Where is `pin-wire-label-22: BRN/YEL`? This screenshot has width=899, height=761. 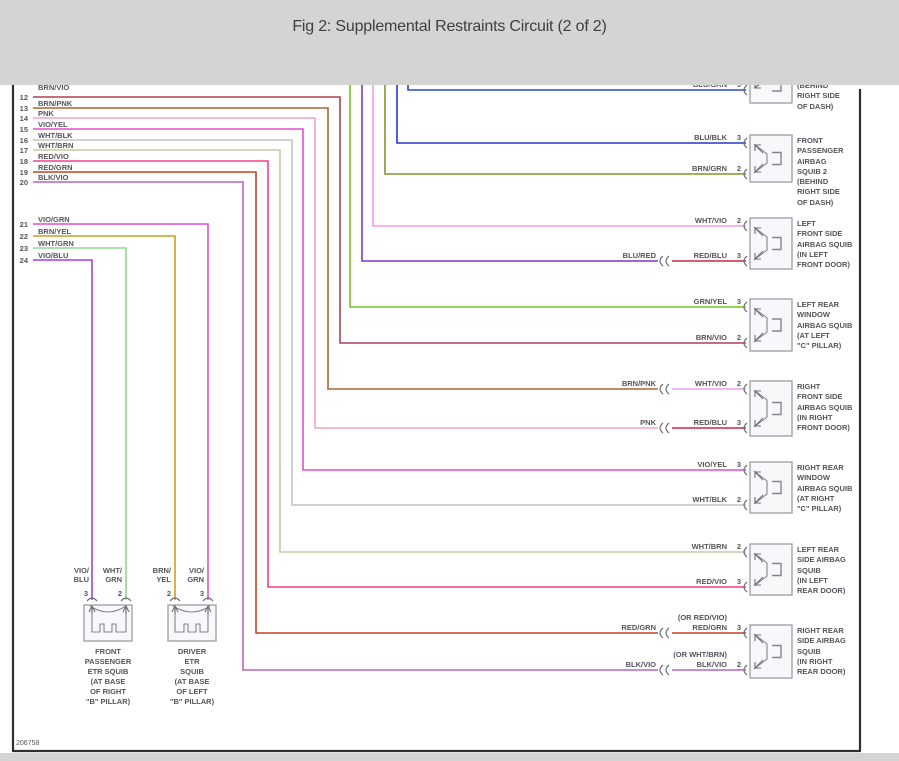 pin-wire-label-22: BRN/YEL is located at coordinates (54, 231).